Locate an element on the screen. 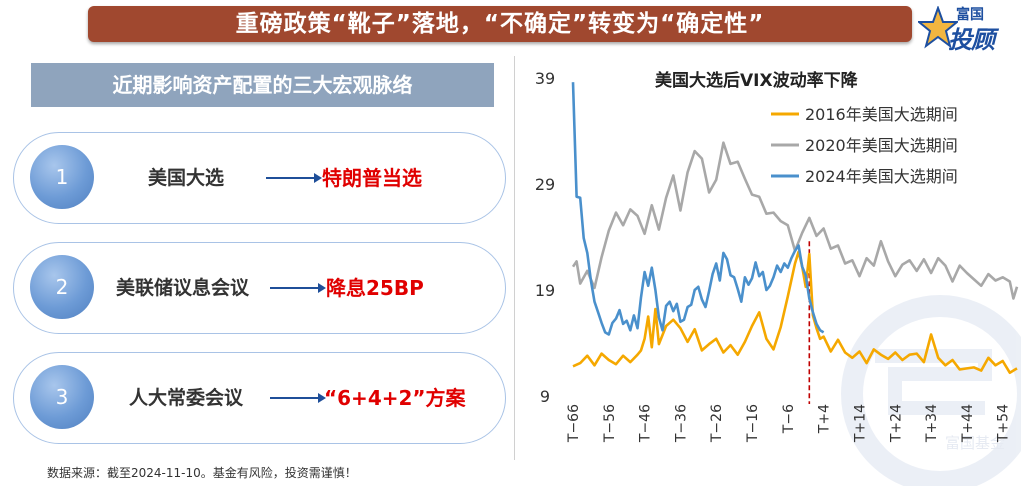 The image size is (1021, 489). logo-top-text: 富国 is located at coordinates (970, 15).